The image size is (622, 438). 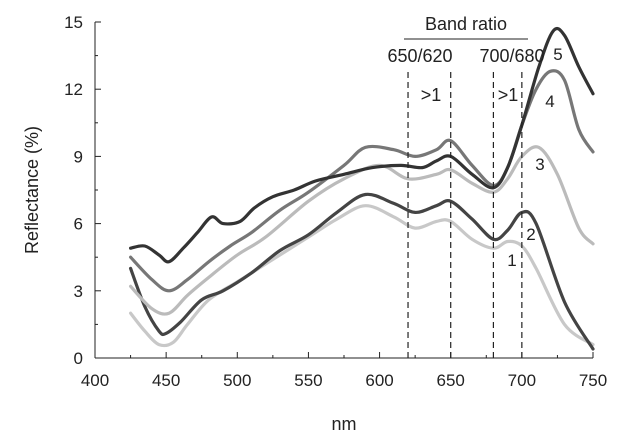 I want to click on y-axis-title: Reflectance (%), so click(x=32, y=190).